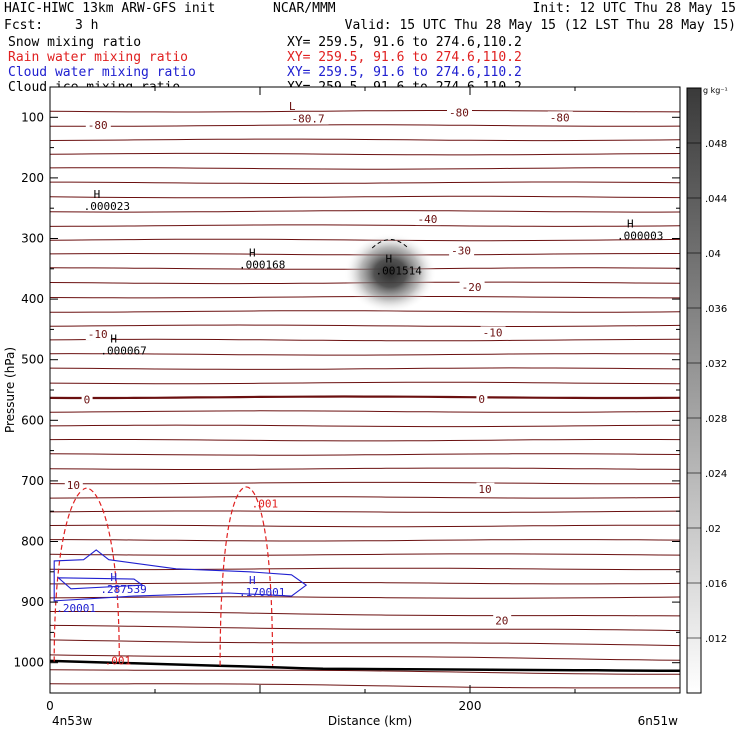 The image size is (740, 740). Describe the element at coordinates (76, 608) in the screenshot. I see `mixing-ratio-contour-label: .20001` at that location.